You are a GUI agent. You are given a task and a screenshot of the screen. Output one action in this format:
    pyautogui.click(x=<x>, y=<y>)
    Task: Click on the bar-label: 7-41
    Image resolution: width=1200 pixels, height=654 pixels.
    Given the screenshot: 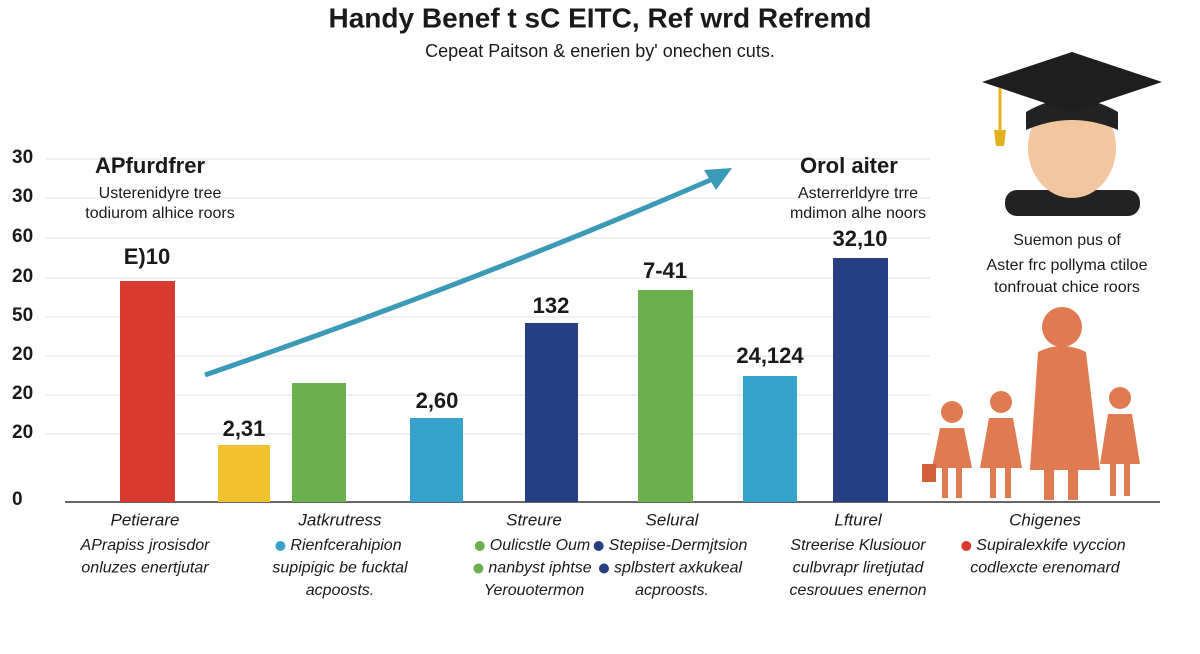 What is the action you would take?
    pyautogui.click(x=665, y=270)
    